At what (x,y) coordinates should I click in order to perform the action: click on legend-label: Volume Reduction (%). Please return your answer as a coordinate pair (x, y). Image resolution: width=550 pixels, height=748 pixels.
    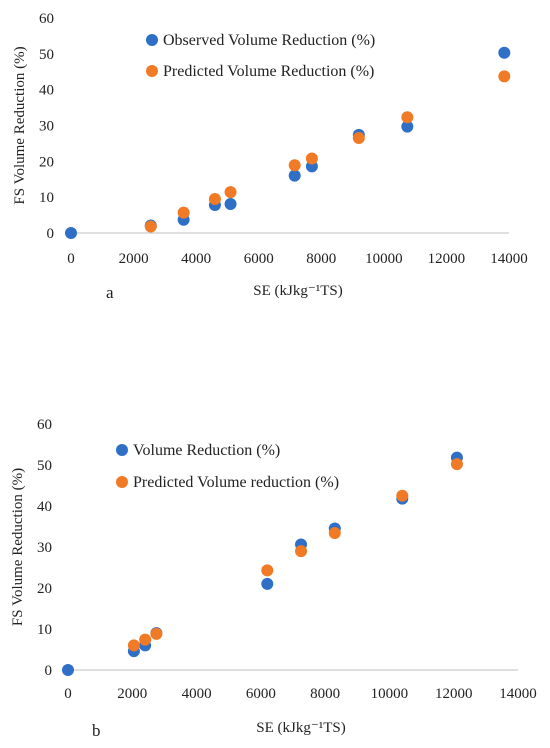
    Looking at the image, I should click on (206, 450).